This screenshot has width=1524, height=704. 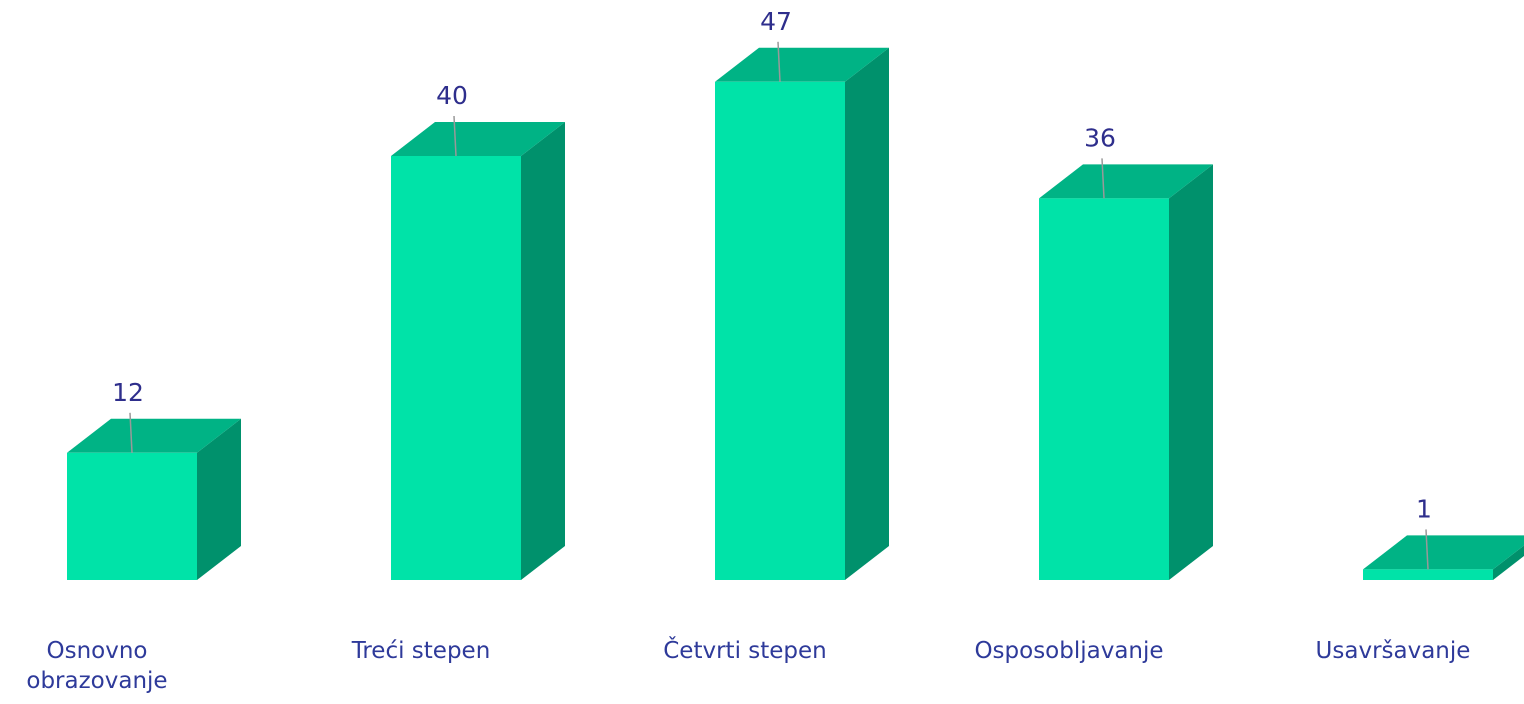 What do you see at coordinates (1393, 651) in the screenshot?
I see `x-tick-label: Usavršavanje` at bounding box center [1393, 651].